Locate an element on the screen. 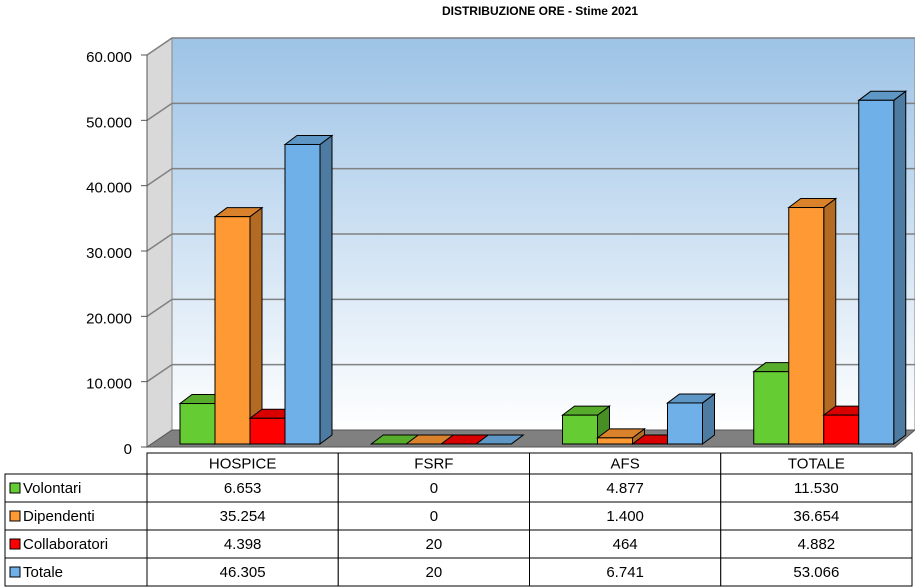 The width and height of the screenshot is (915, 588). table-header: FSRF is located at coordinates (433, 463).